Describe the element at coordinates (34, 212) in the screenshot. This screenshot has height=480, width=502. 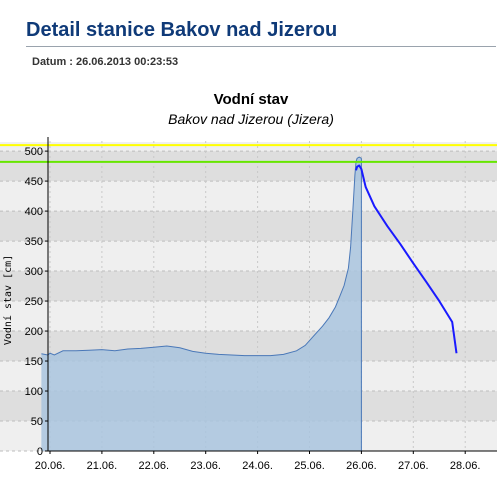
I see `y-tick-label: 400` at that location.